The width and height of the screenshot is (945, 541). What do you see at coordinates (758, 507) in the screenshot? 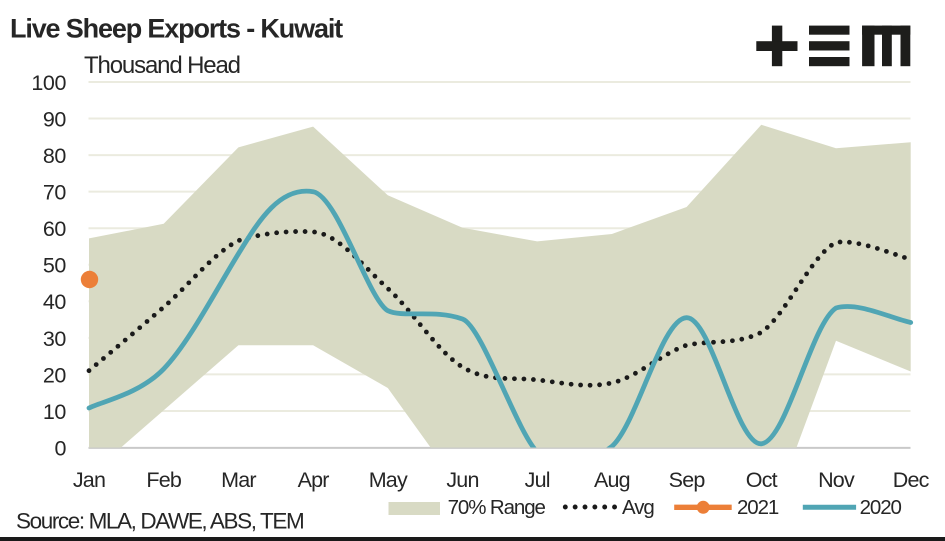
I see `svg-text: 2021` at bounding box center [758, 507].